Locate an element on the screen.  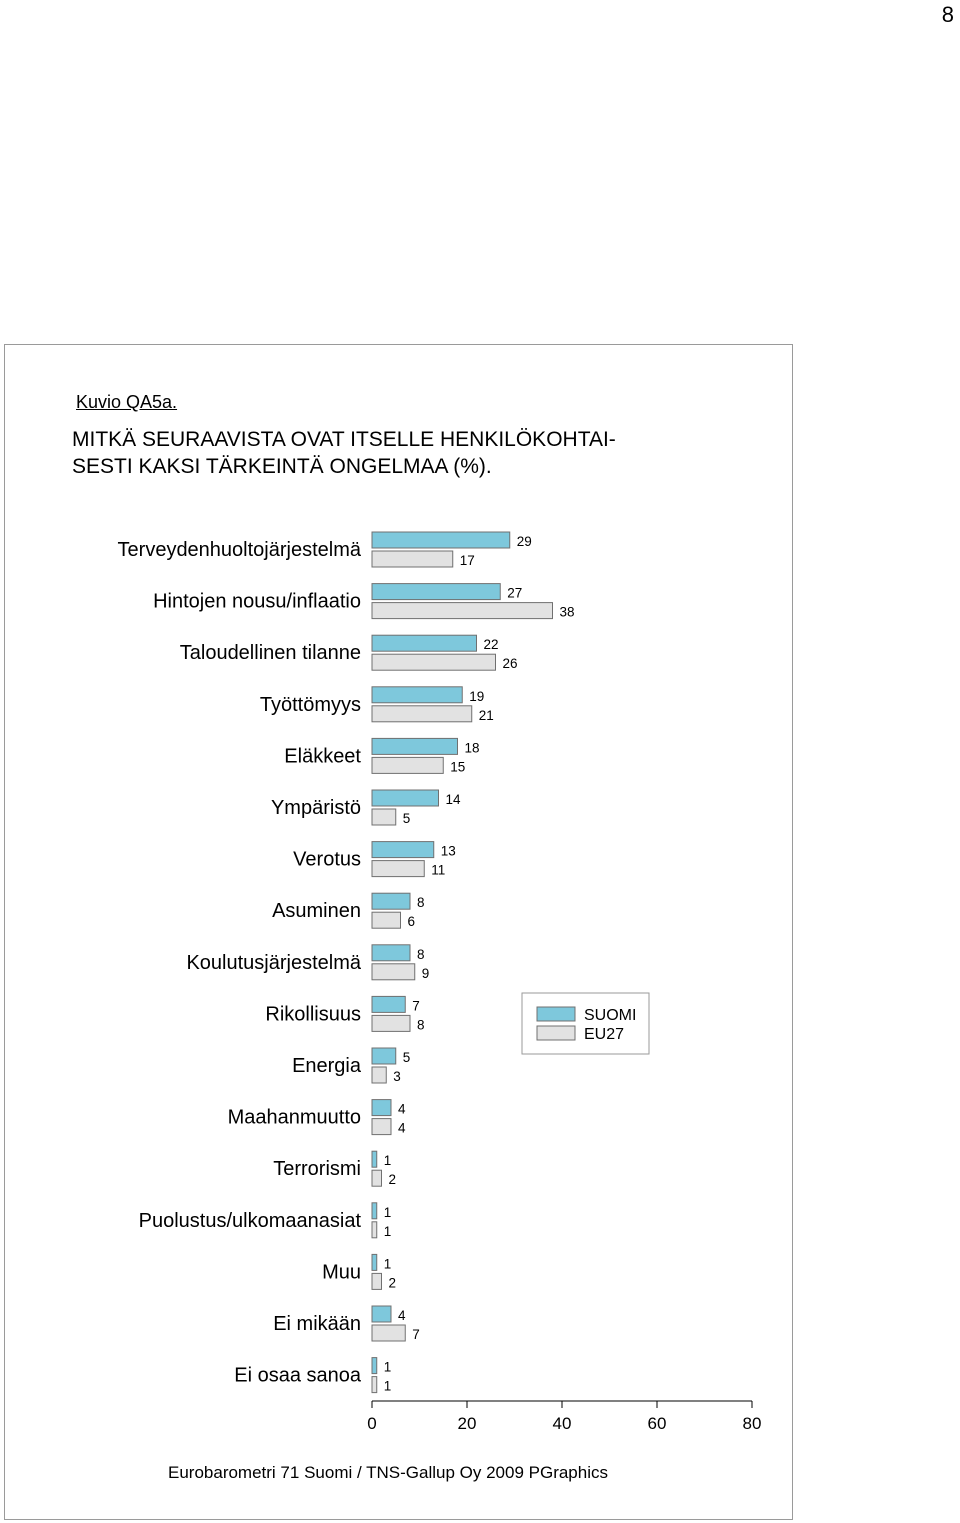
category-label: Asuminen is located at coordinates (316, 911).